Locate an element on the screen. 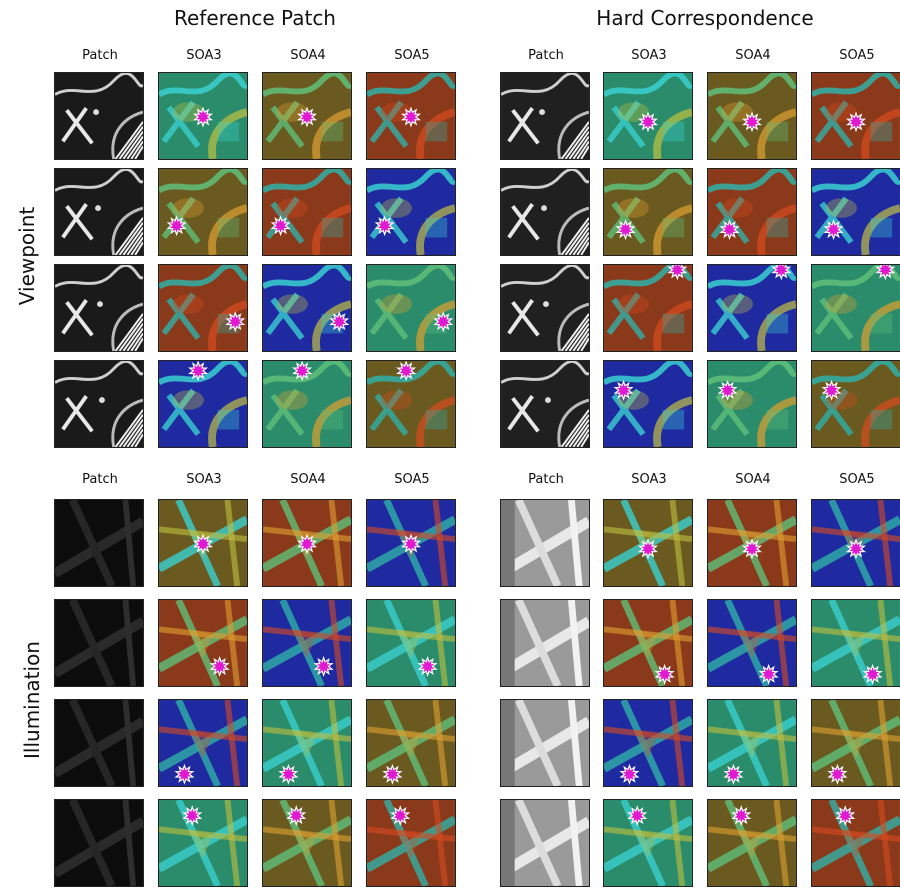  section-label-illumination: Illumination is located at coordinates (32, 700).